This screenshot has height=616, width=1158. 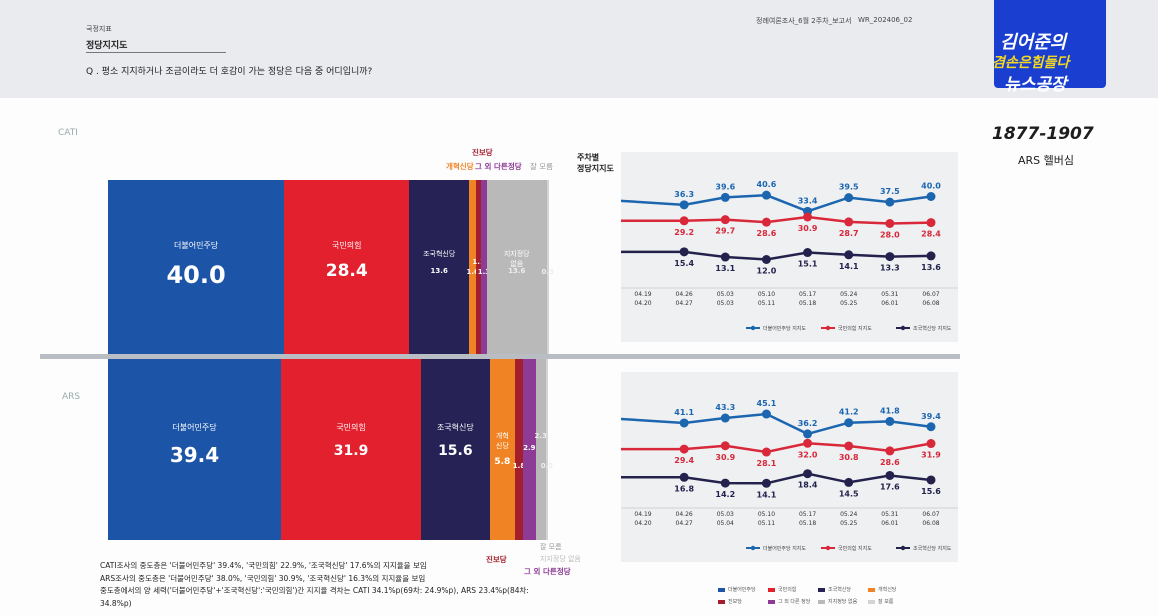 I want to click on x-tick-label: 05.04, so click(x=725, y=523).